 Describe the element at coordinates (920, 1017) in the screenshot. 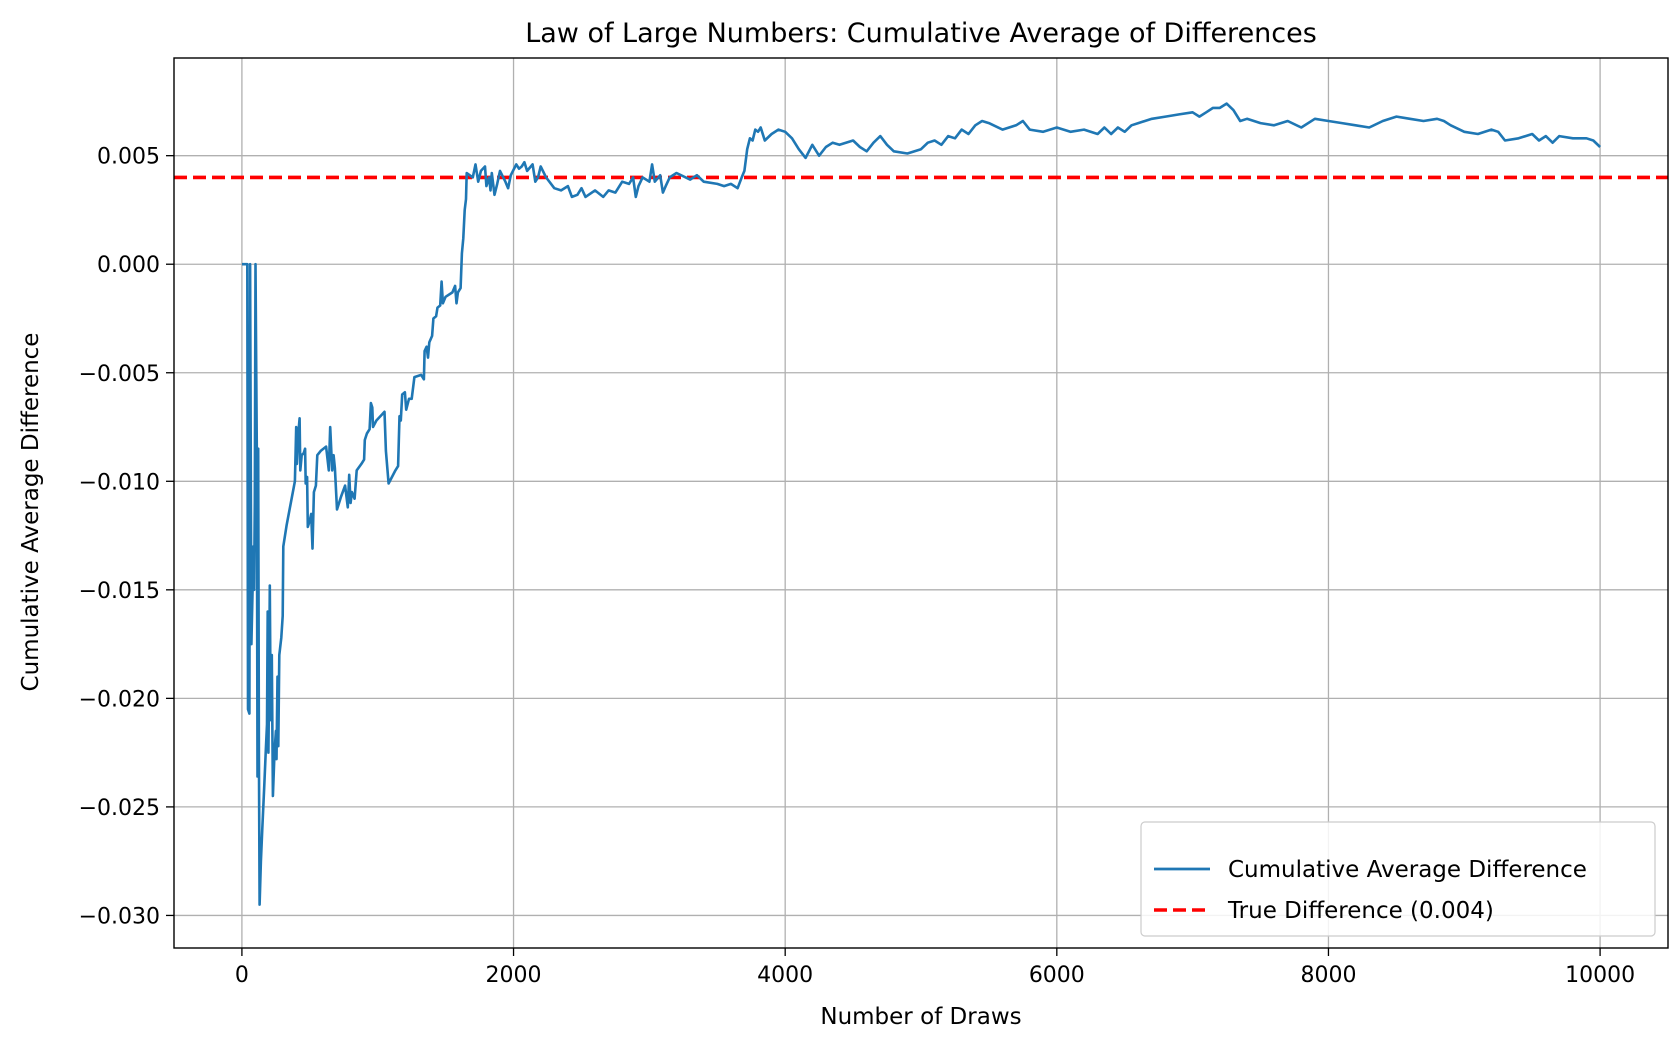

I see `x-axis-label: Number of Draws` at that location.